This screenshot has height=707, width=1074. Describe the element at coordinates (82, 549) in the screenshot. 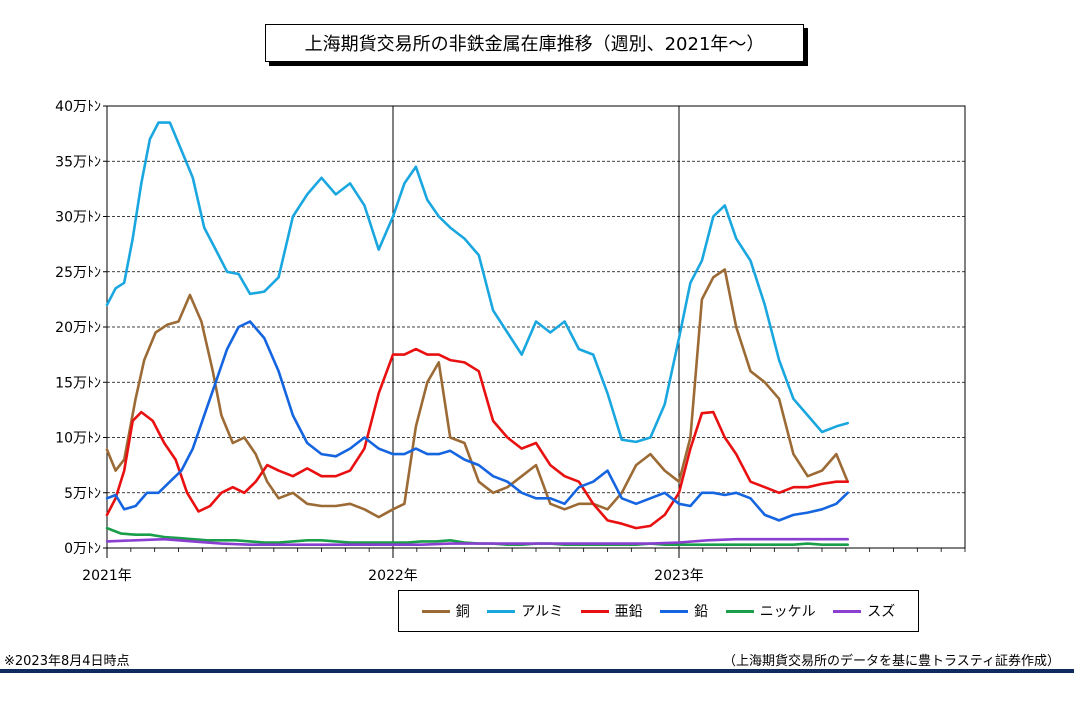

I see `y-tick-label: 0万ﾄﾝ` at that location.